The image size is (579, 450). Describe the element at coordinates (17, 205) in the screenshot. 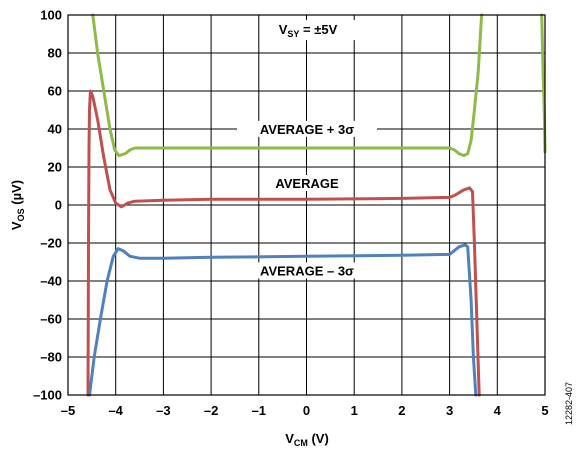

I see `y-axis-title: VOS (µV)` at that location.